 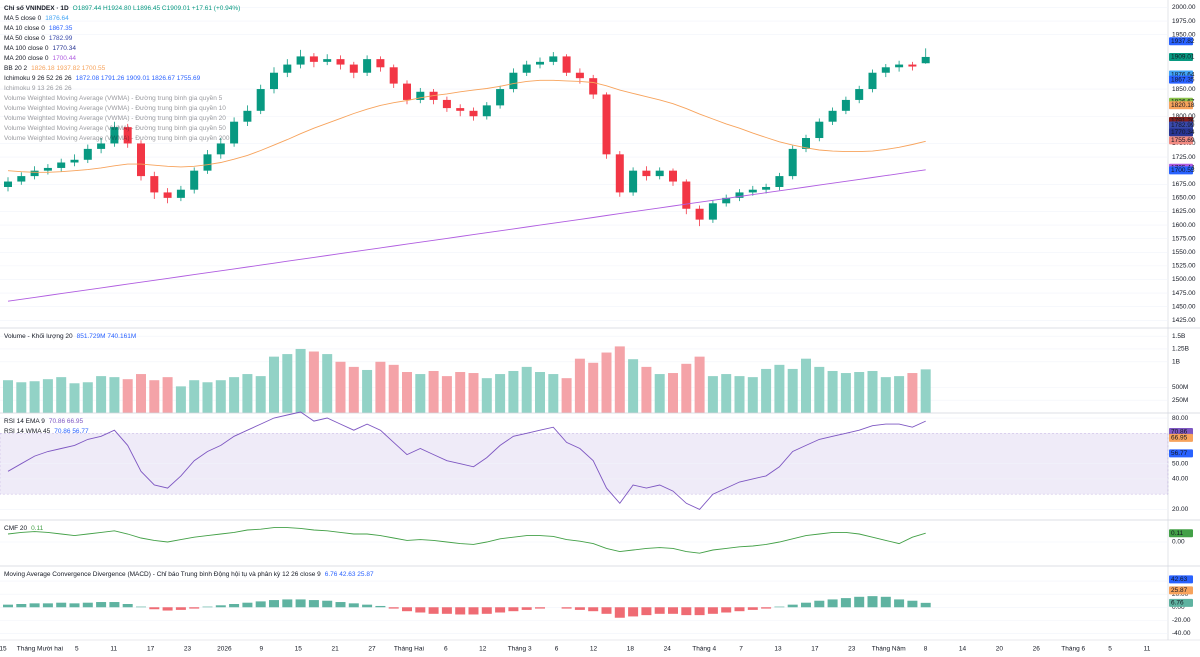 What do you see at coordinates (1179, 590) in the screenshot?
I see `price-badge-label: 25.87` at bounding box center [1179, 590].